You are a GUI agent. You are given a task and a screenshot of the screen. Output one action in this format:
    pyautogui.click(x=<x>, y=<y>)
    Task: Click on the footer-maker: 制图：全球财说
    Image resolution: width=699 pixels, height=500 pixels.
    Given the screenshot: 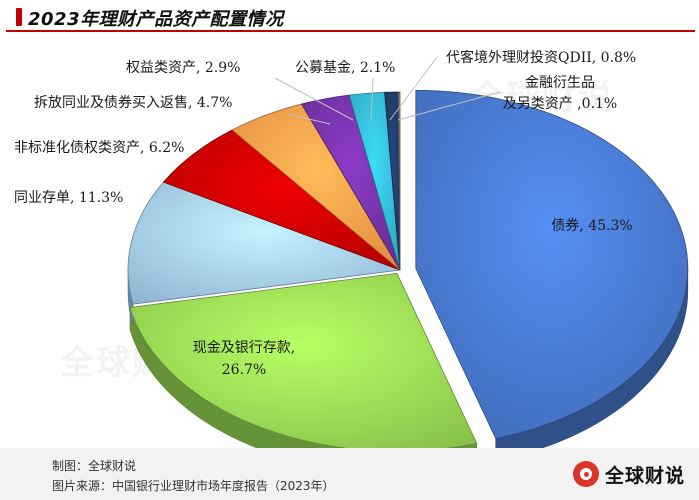 What is the action you would take?
    pyautogui.click(x=94, y=466)
    